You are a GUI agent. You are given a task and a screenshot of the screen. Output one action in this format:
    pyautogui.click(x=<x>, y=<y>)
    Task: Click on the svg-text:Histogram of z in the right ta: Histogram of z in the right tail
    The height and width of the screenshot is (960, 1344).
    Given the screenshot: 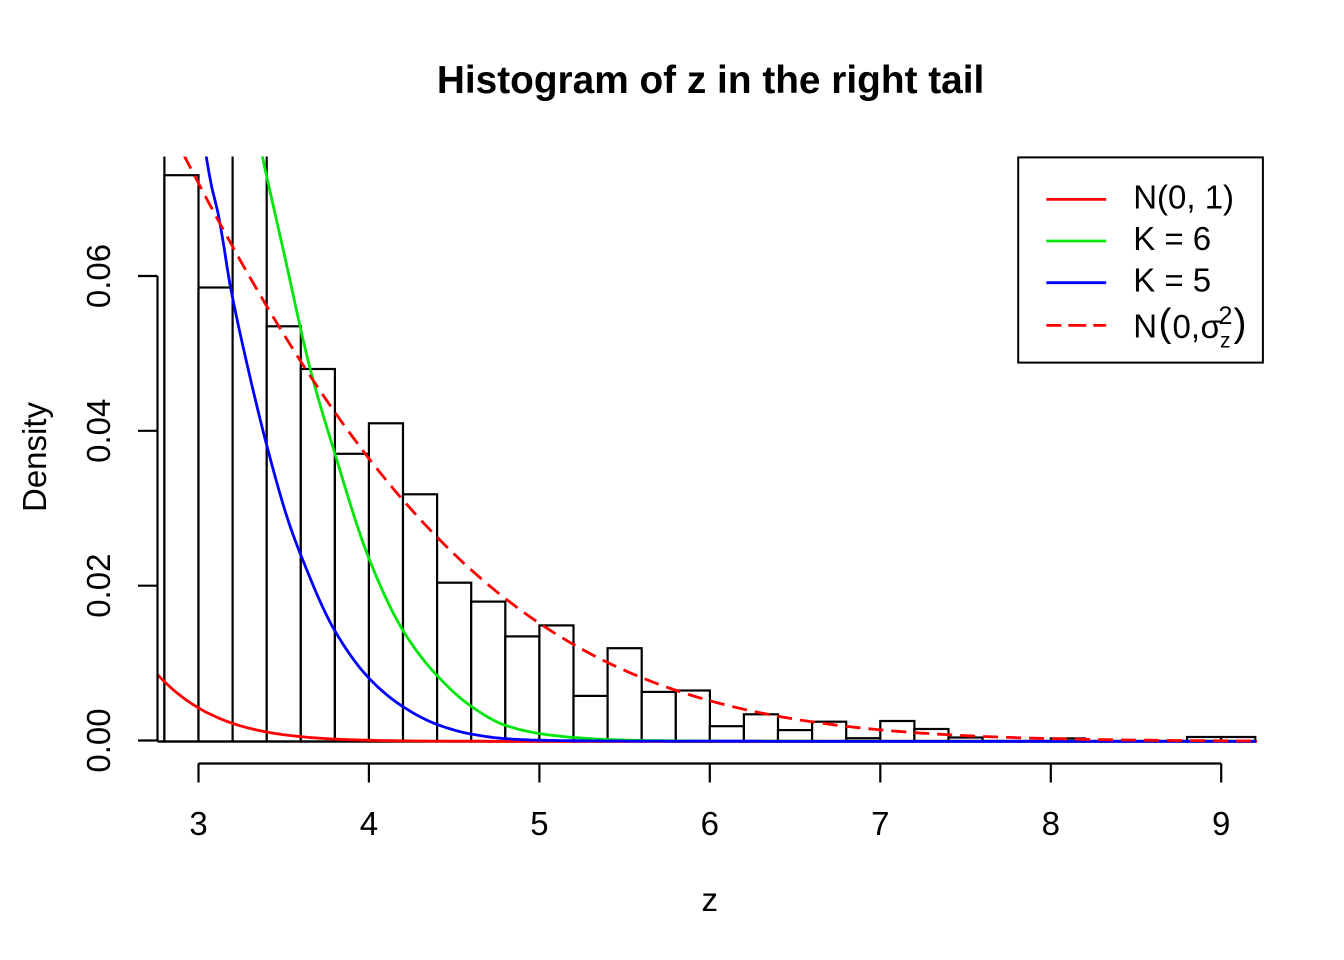 What is the action you would take?
    pyautogui.click(x=710, y=80)
    